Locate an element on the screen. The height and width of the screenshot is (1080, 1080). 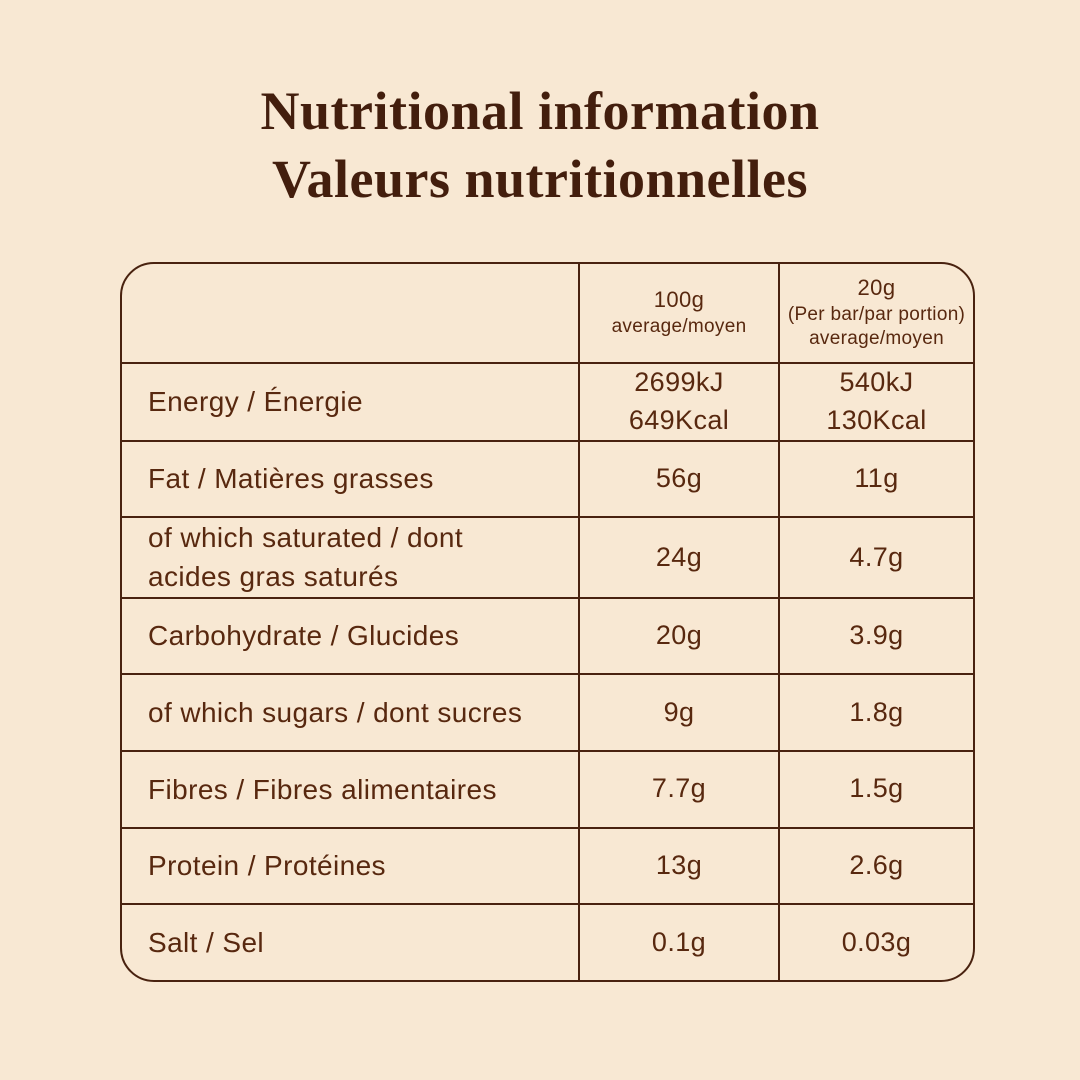
row-carbohydrate-label: Carbohydrate / Glucides is located at coordinates (350, 635).